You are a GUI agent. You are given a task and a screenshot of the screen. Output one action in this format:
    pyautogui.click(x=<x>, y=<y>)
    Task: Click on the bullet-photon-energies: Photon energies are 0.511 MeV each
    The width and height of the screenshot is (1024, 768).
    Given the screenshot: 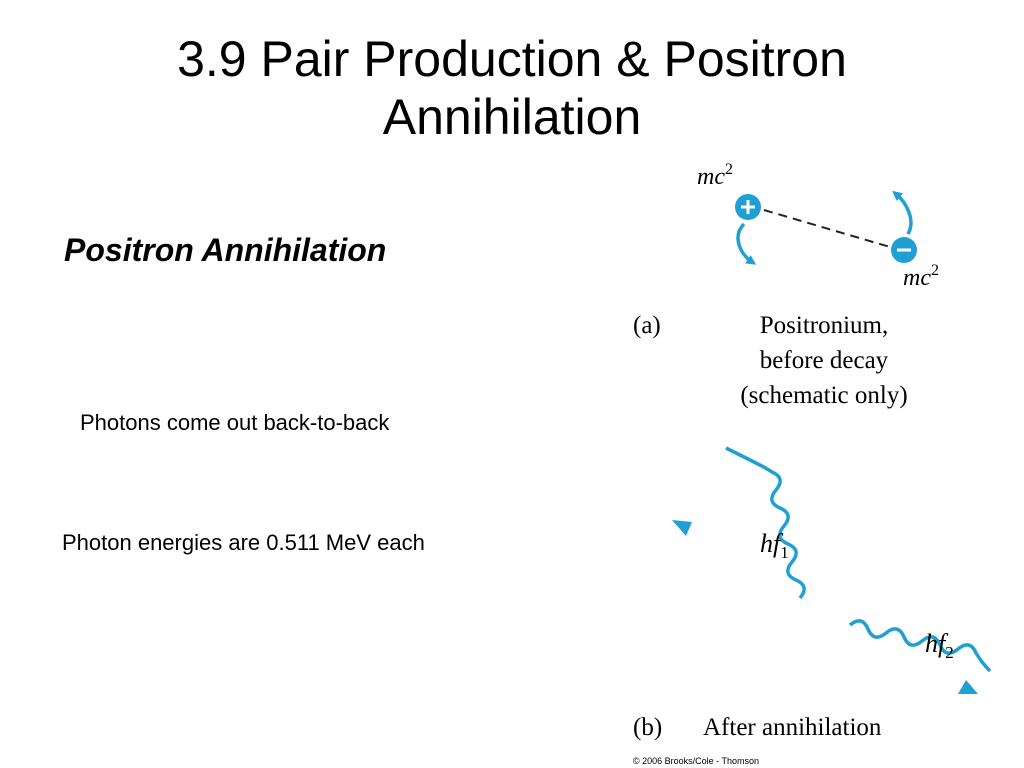 What is the action you would take?
    pyautogui.click(x=243, y=542)
    